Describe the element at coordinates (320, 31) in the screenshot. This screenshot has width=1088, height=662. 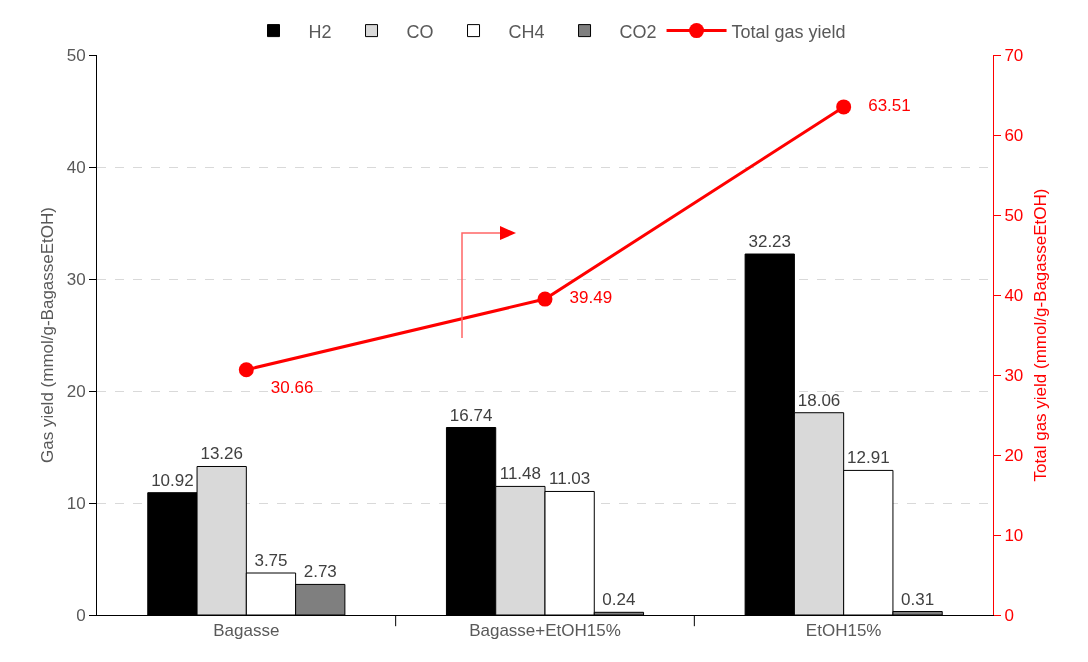
I see `legend-label: H2` at that location.